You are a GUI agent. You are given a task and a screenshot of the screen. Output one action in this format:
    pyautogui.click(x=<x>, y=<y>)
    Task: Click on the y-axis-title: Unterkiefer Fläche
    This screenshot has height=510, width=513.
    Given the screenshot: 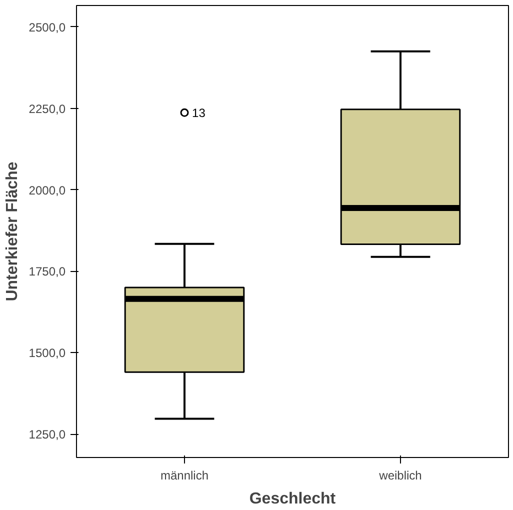 What is the action you would take?
    pyautogui.click(x=12, y=232)
    